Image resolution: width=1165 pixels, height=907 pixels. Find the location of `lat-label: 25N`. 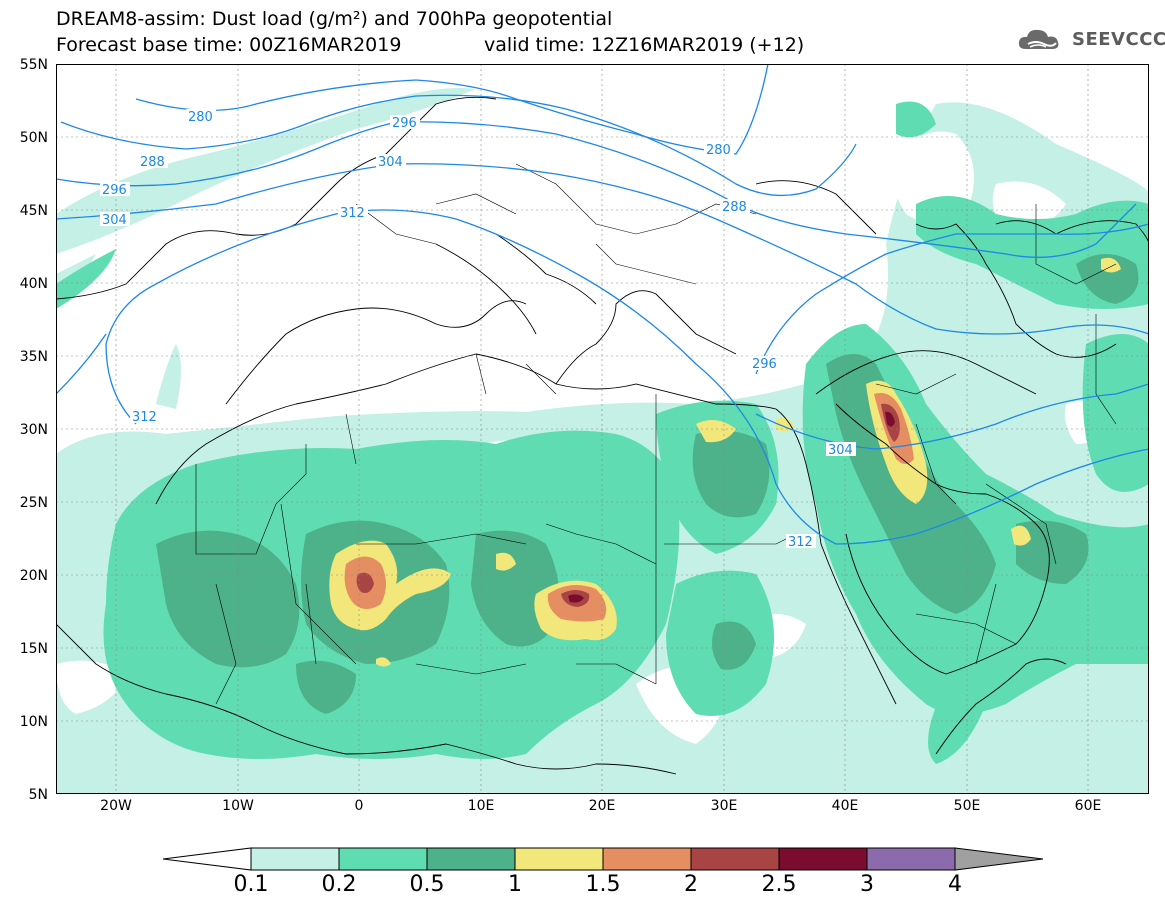

lat-label: 25N is located at coordinates (33, 503).